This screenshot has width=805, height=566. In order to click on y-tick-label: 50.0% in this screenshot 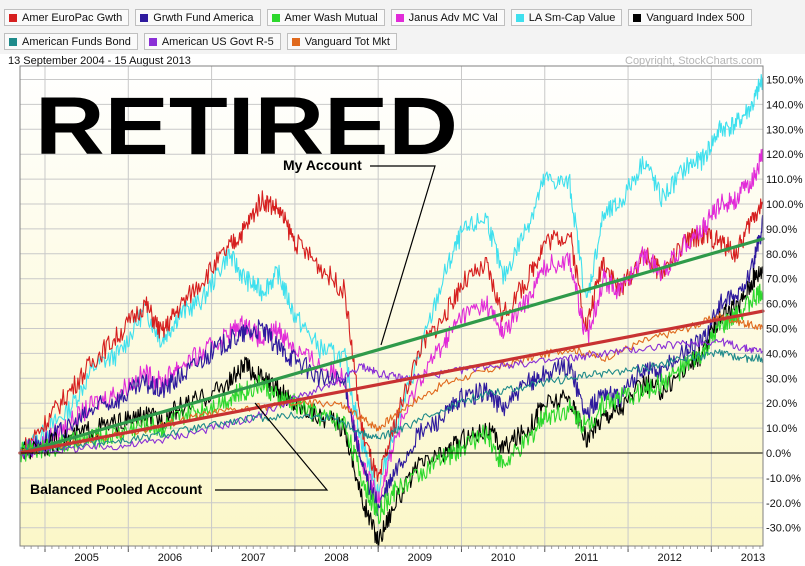, I will do `click(781, 330)`.